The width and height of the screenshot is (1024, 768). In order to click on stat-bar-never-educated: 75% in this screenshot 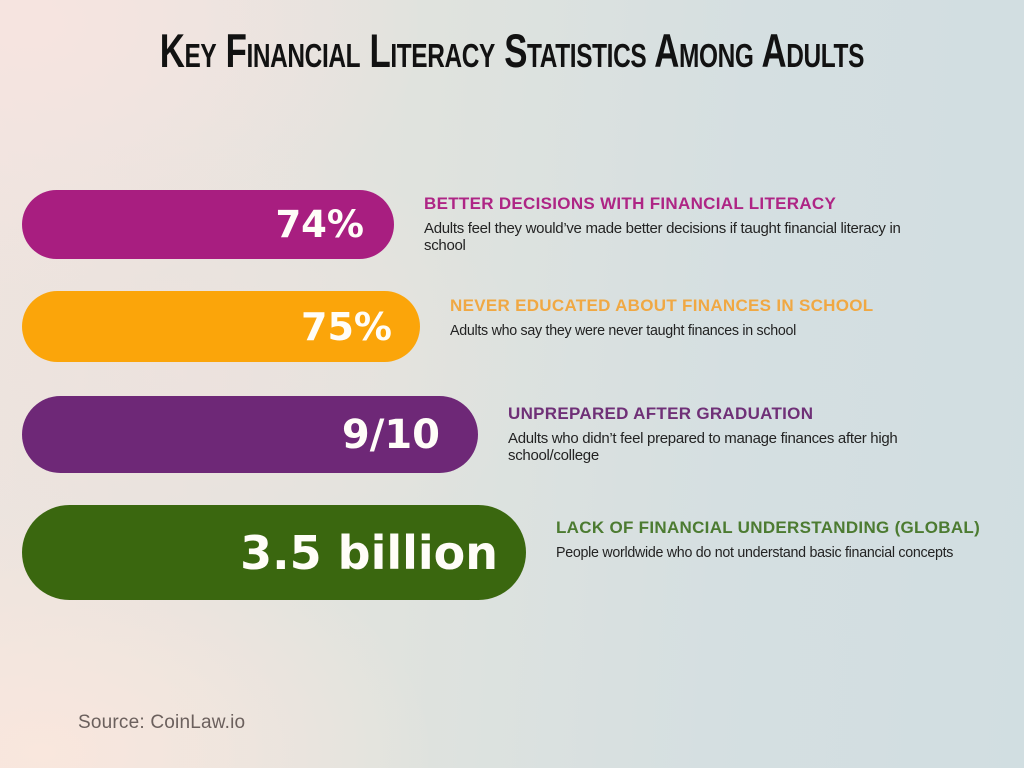, I will do `click(221, 326)`.